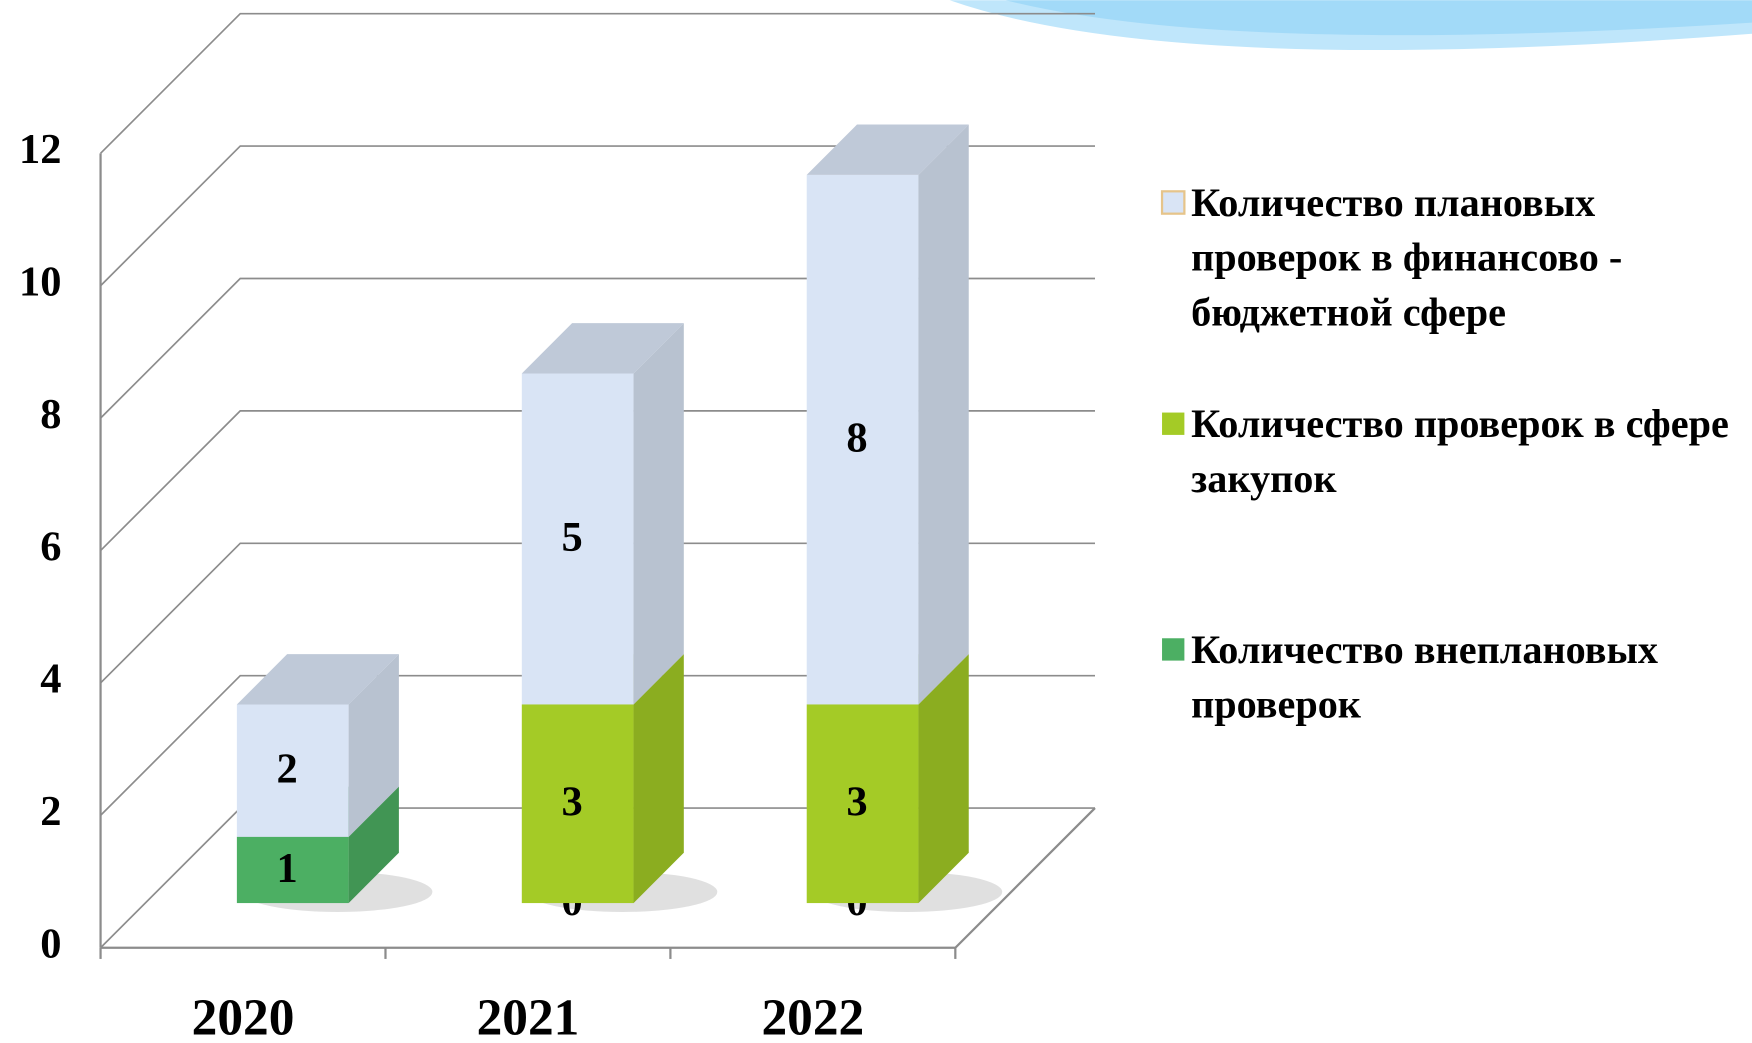  I want to click on x-tick-label: 2020, so click(243, 1016).